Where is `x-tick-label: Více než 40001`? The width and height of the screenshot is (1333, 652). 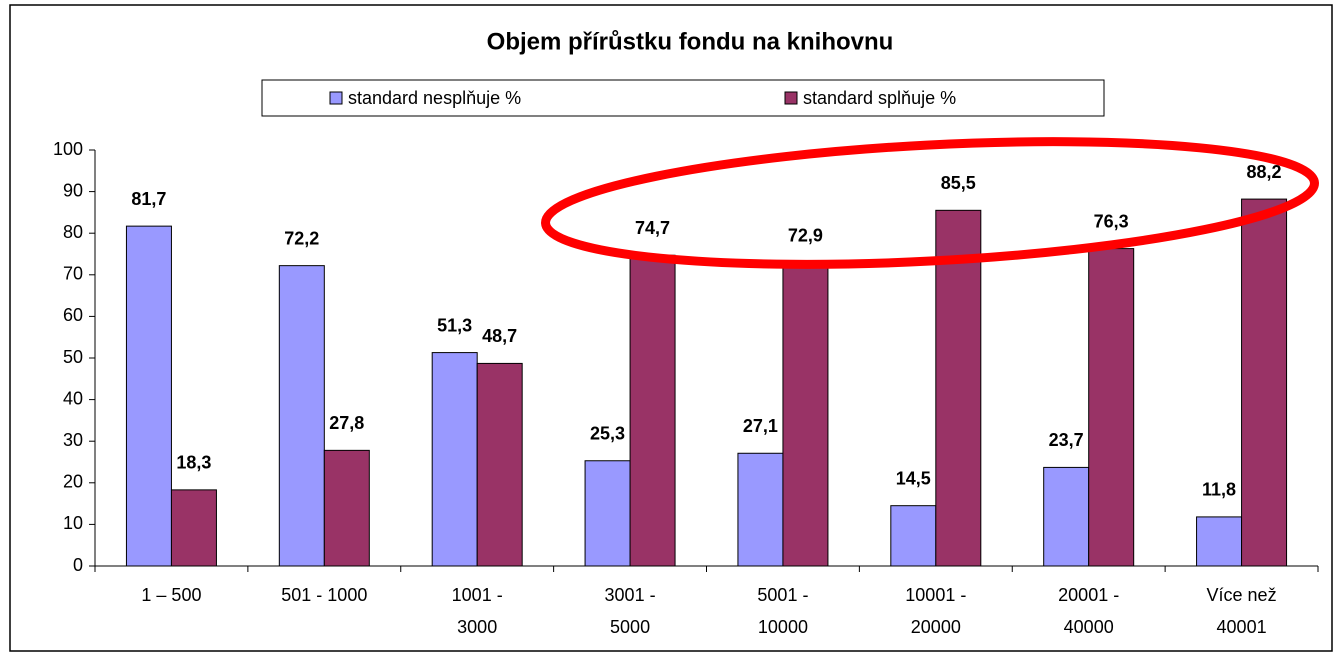 x-tick-label: Více než 40001 is located at coordinates (1242, 611).